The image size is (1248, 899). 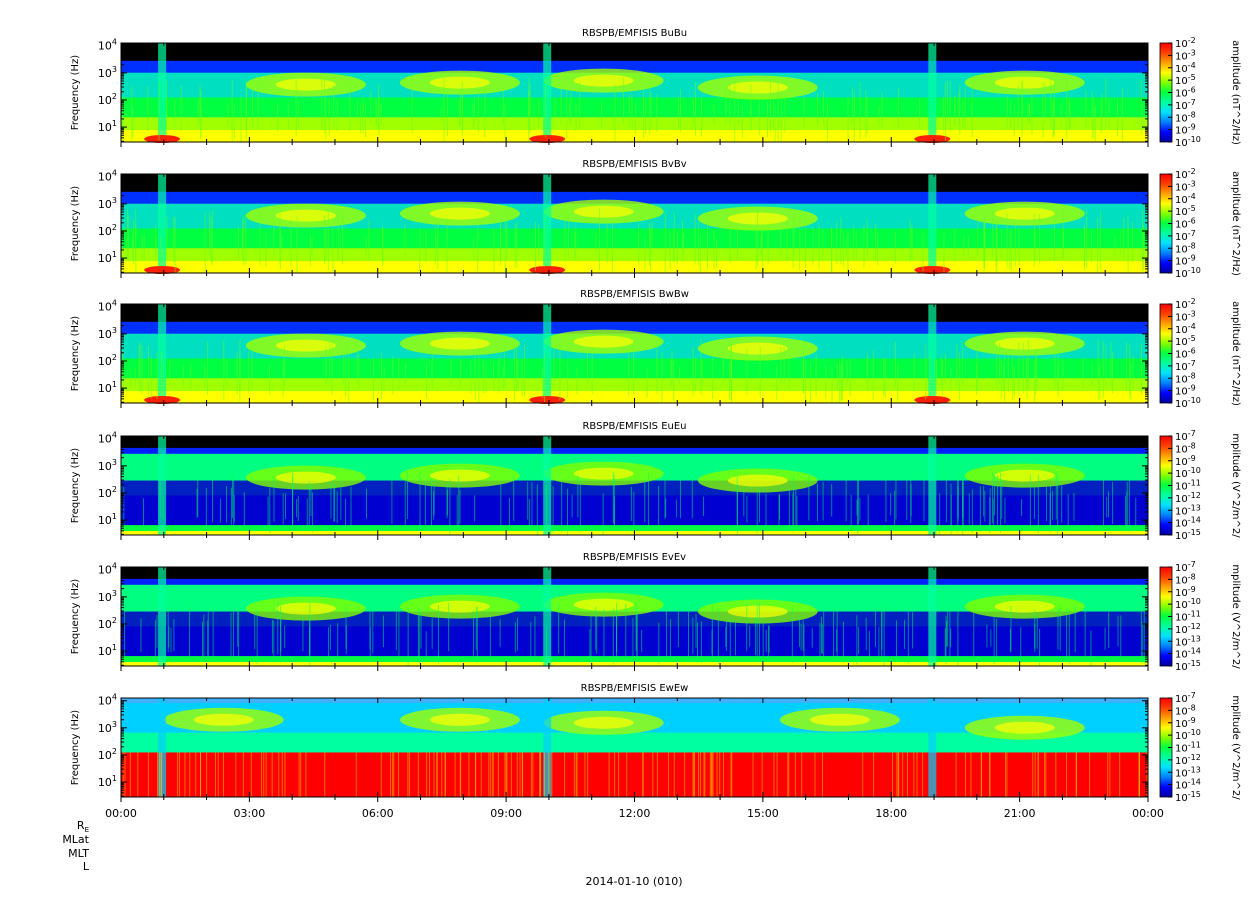 I want to click on panel-title: RBSPB/EMFISIS BuBu, so click(x=634, y=33).